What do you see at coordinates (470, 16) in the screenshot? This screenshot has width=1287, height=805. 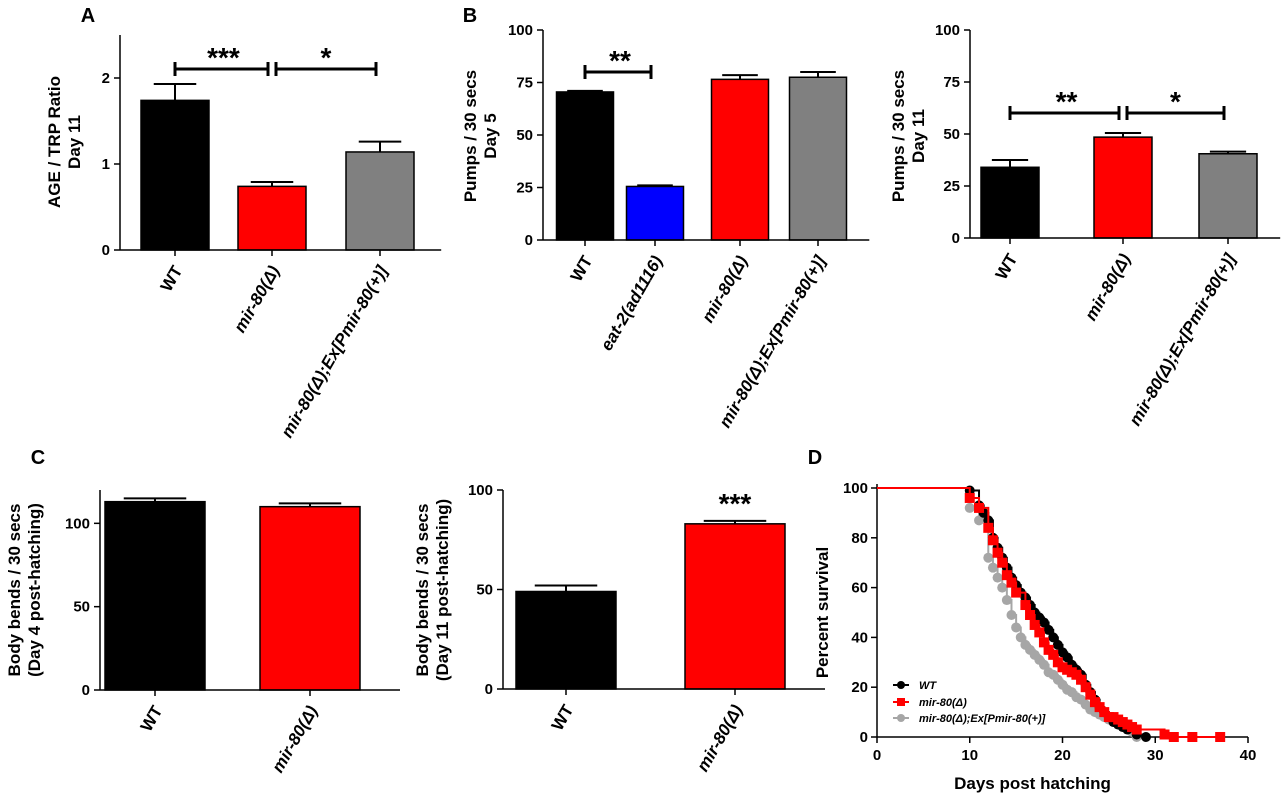 I see `panel-label: B` at bounding box center [470, 16].